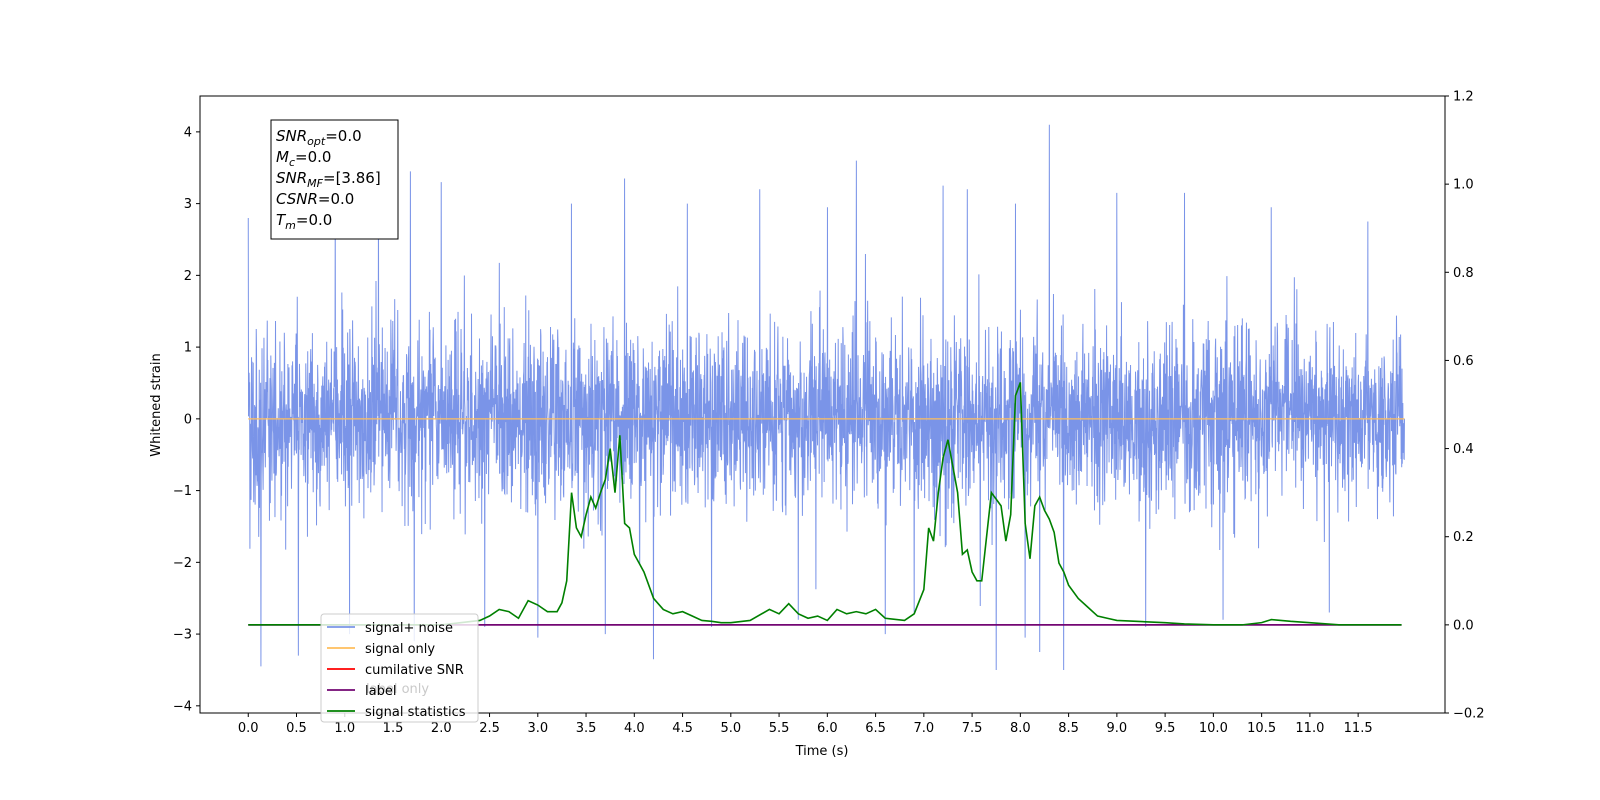 The width and height of the screenshot is (1600, 800). Describe the element at coordinates (188, 348) in the screenshot. I see `y-tick-label: 1` at that location.